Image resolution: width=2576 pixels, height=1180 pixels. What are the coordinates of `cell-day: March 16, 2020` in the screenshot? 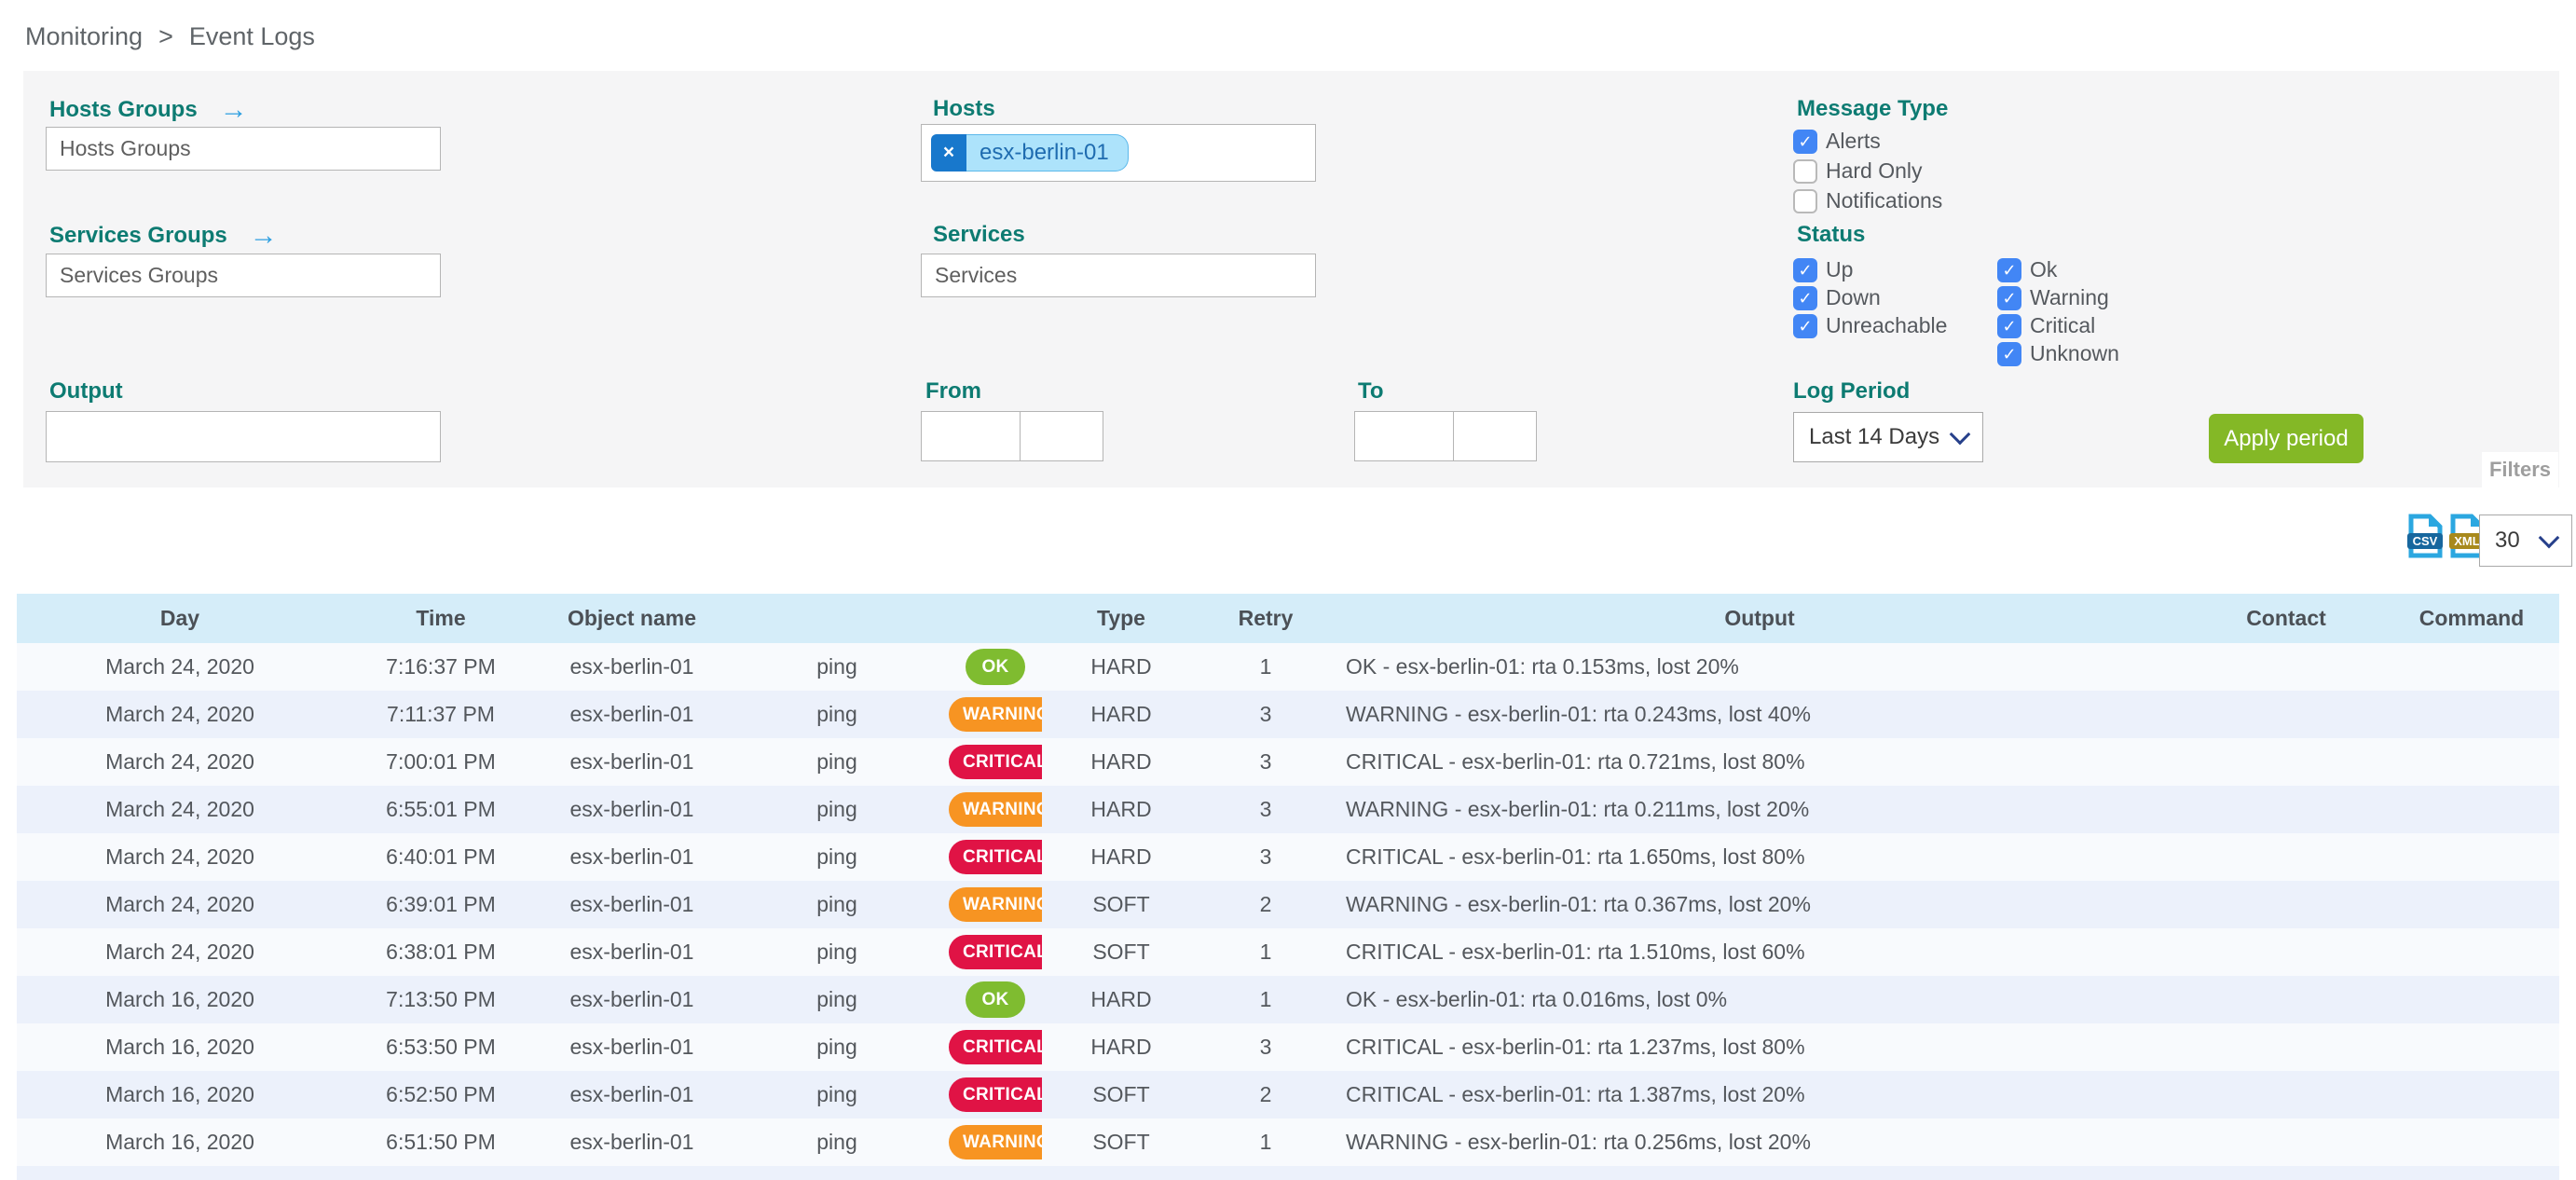 It's located at (179, 1047).